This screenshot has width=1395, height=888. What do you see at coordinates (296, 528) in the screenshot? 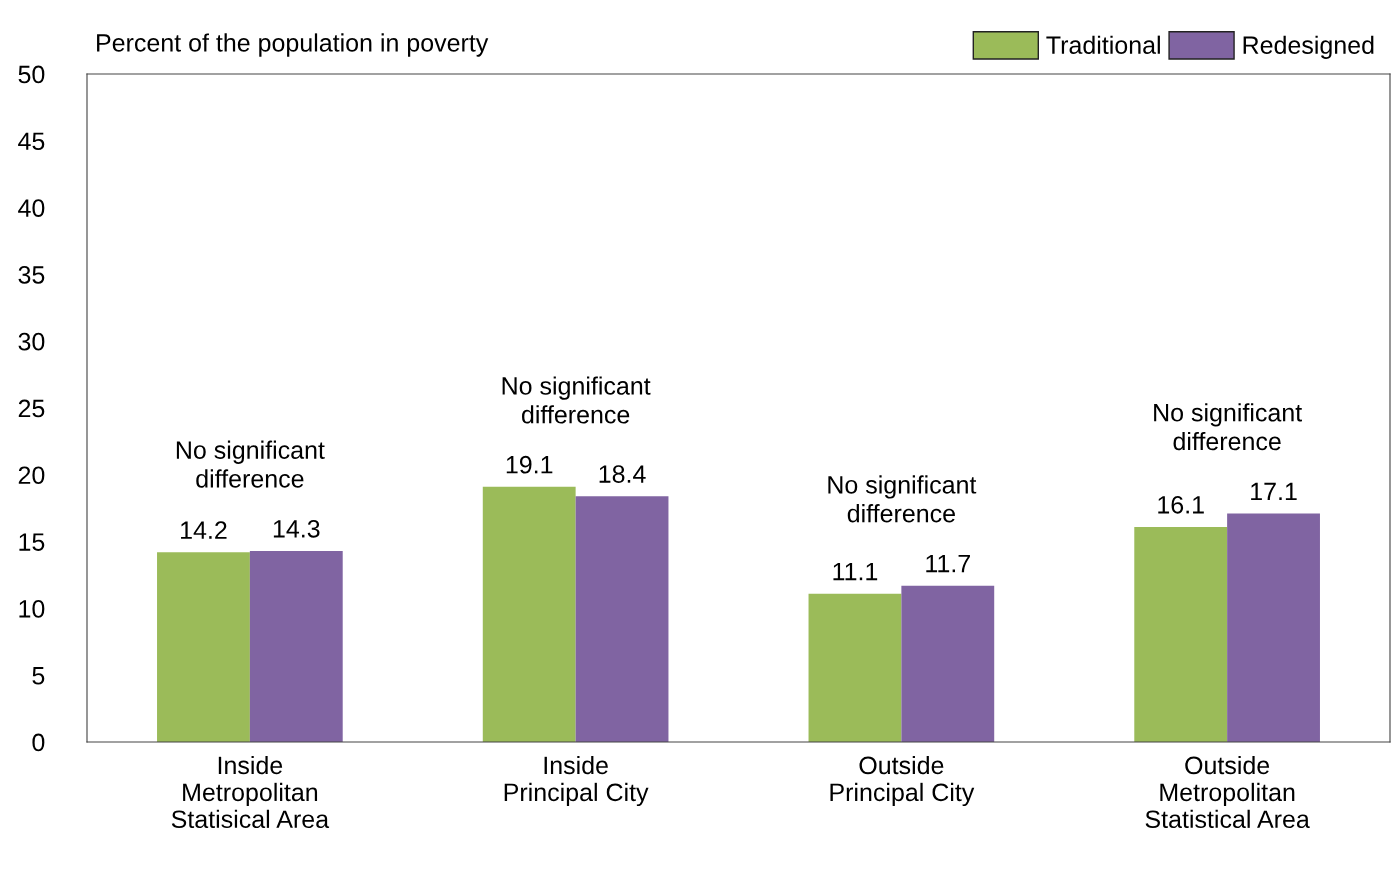
I see `data-label: 14.3` at bounding box center [296, 528].